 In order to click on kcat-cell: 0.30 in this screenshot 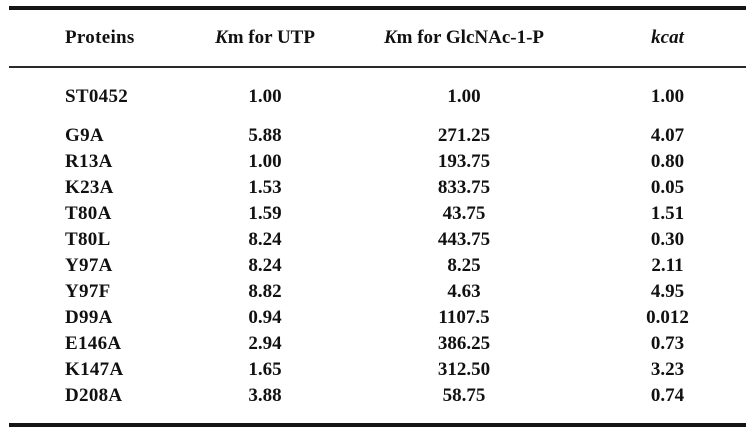, I will do `click(667, 239)`.